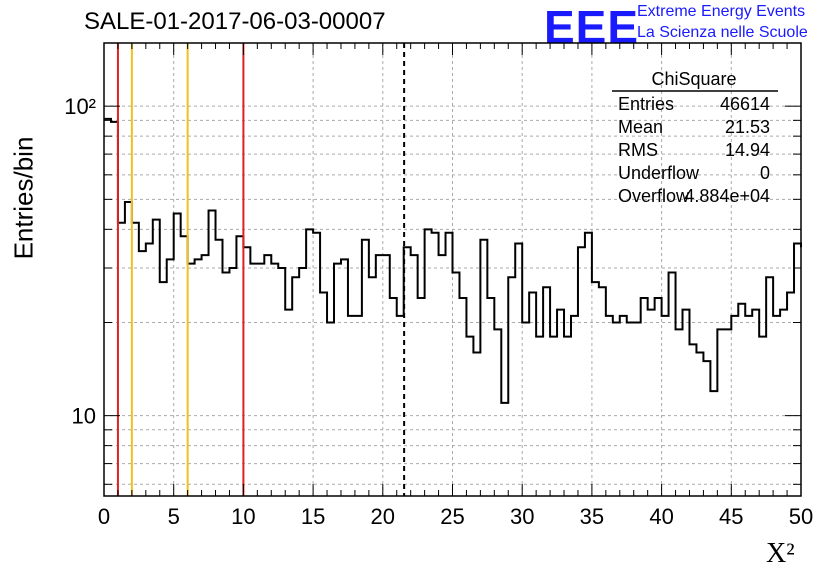 This screenshot has height=572, width=836. What do you see at coordinates (747, 150) in the screenshot?
I see `stats-value: 14.94` at bounding box center [747, 150].